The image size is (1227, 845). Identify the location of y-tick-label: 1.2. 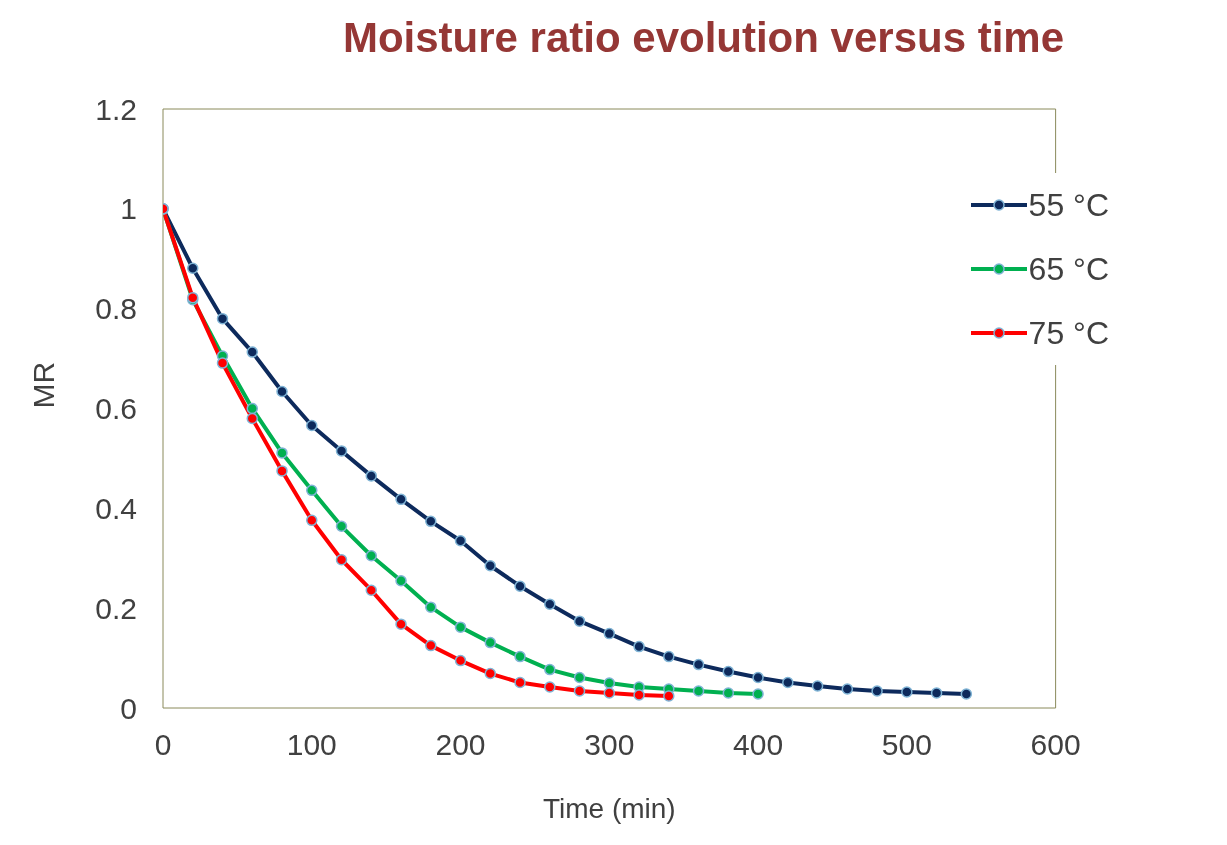
(116, 109).